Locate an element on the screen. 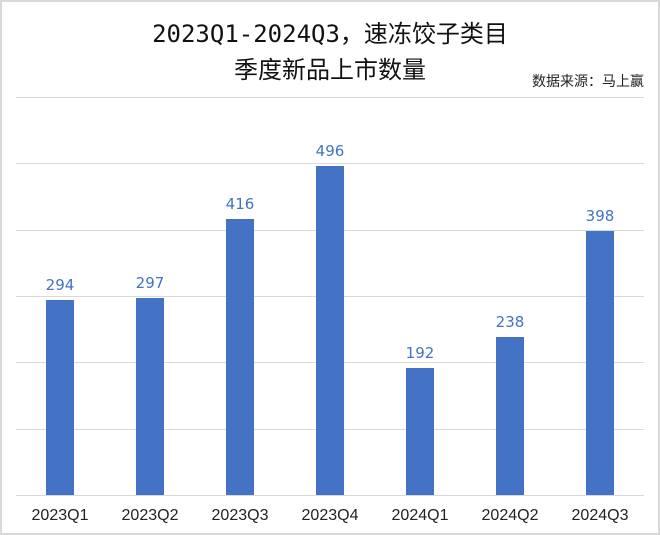 The width and height of the screenshot is (660, 535). bar-2023Q1 is located at coordinates (60, 397).